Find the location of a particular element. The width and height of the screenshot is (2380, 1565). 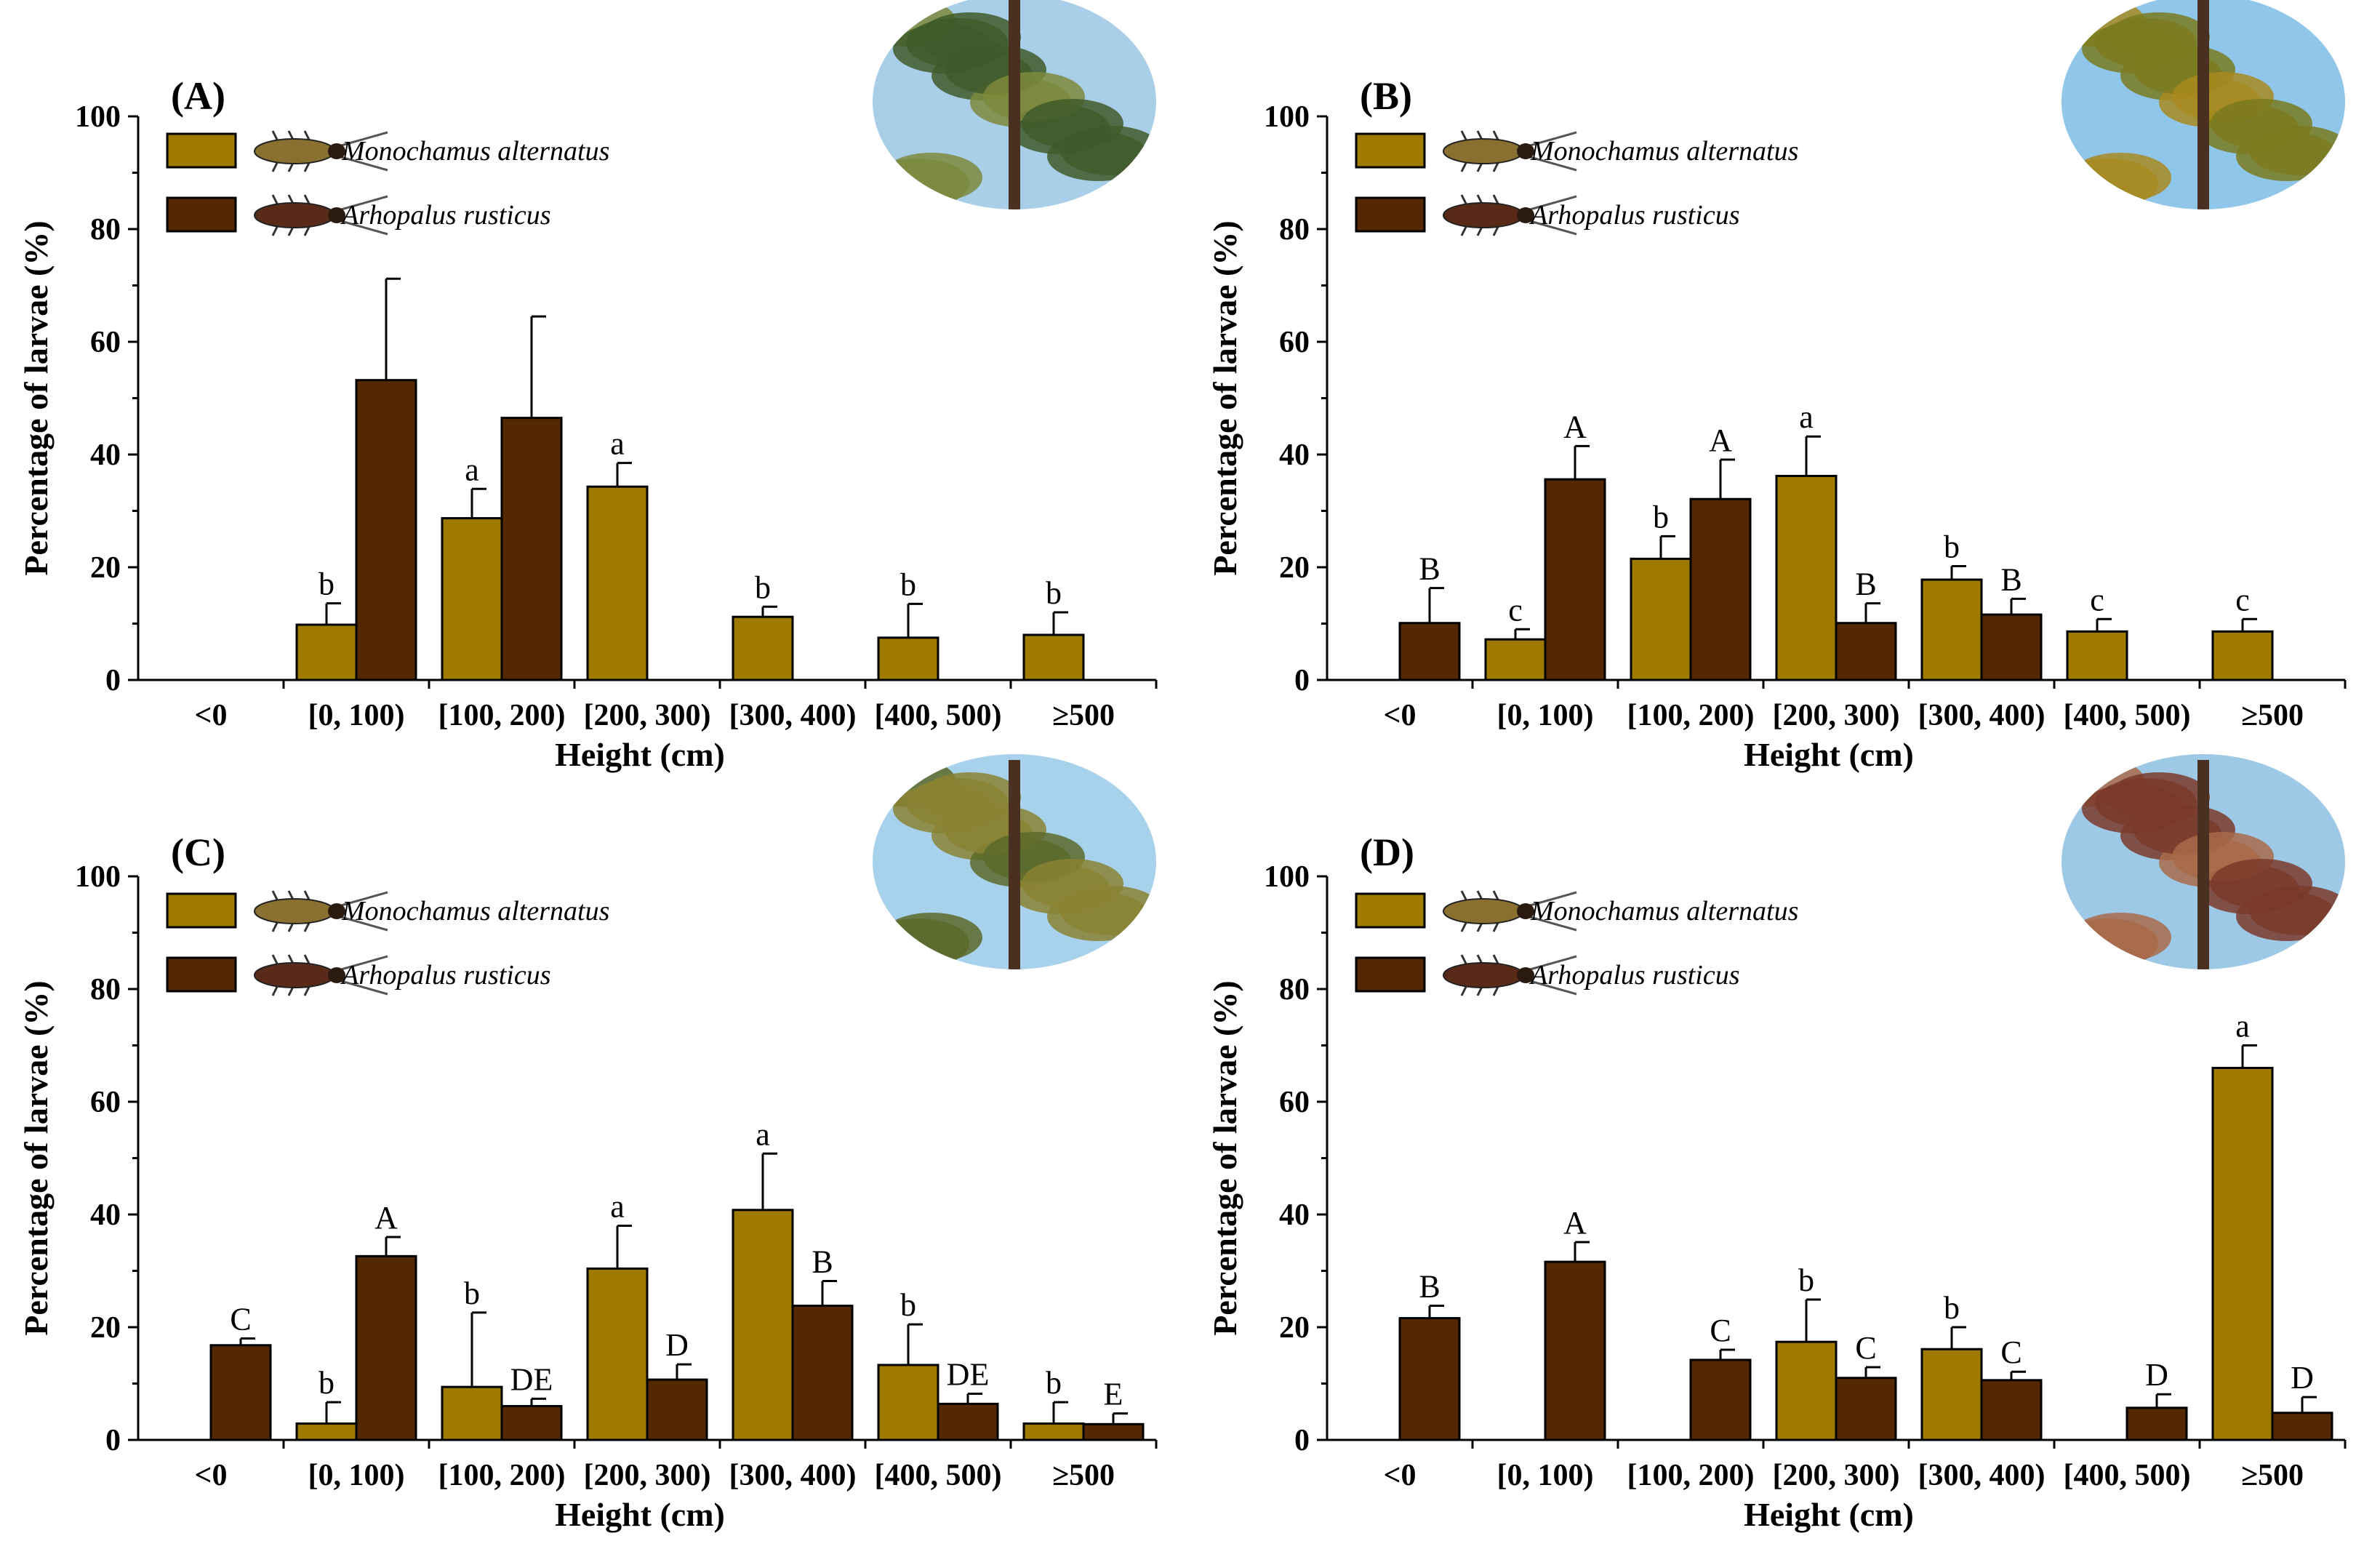

x-tick-label: <0 is located at coordinates (1400, 715).